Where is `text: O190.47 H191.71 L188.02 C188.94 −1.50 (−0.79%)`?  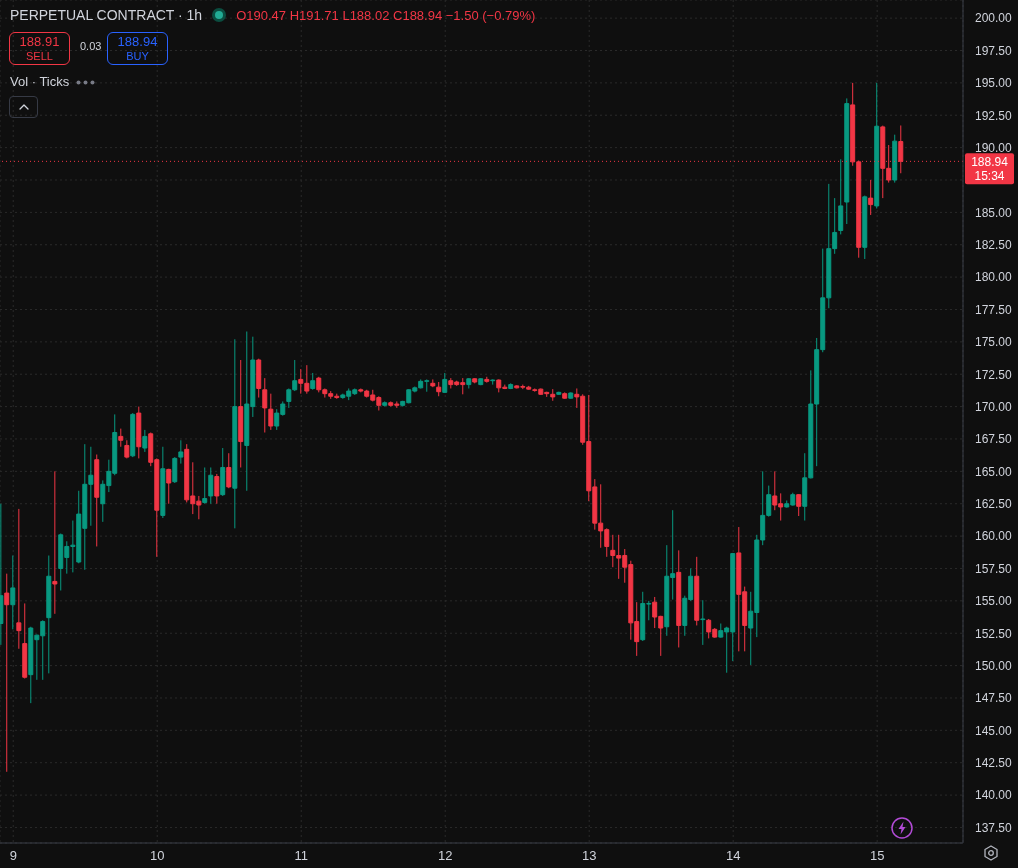 text: O190.47 H191.71 L188.02 C188.94 −1.50 (−0.79%) is located at coordinates (386, 15).